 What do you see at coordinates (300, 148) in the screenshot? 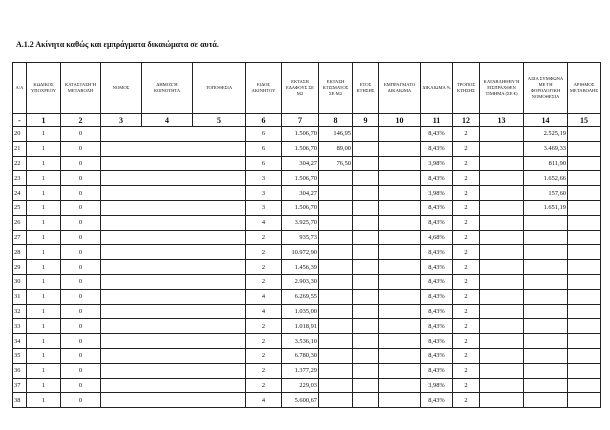
I see `land-area: 1.506,70` at bounding box center [300, 148].